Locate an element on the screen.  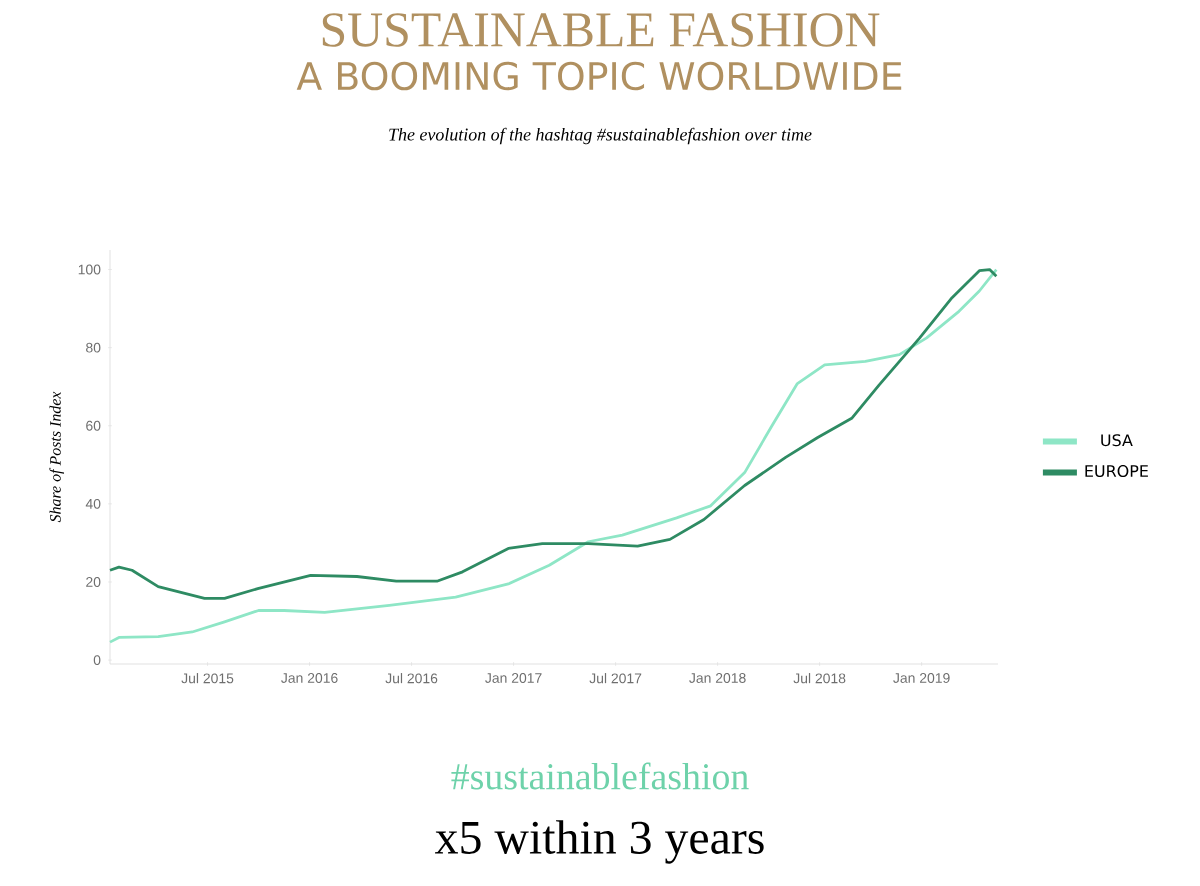
chart-subtitle: A BOOMING TOPIC WORLDWIDE is located at coordinates (599, 76).